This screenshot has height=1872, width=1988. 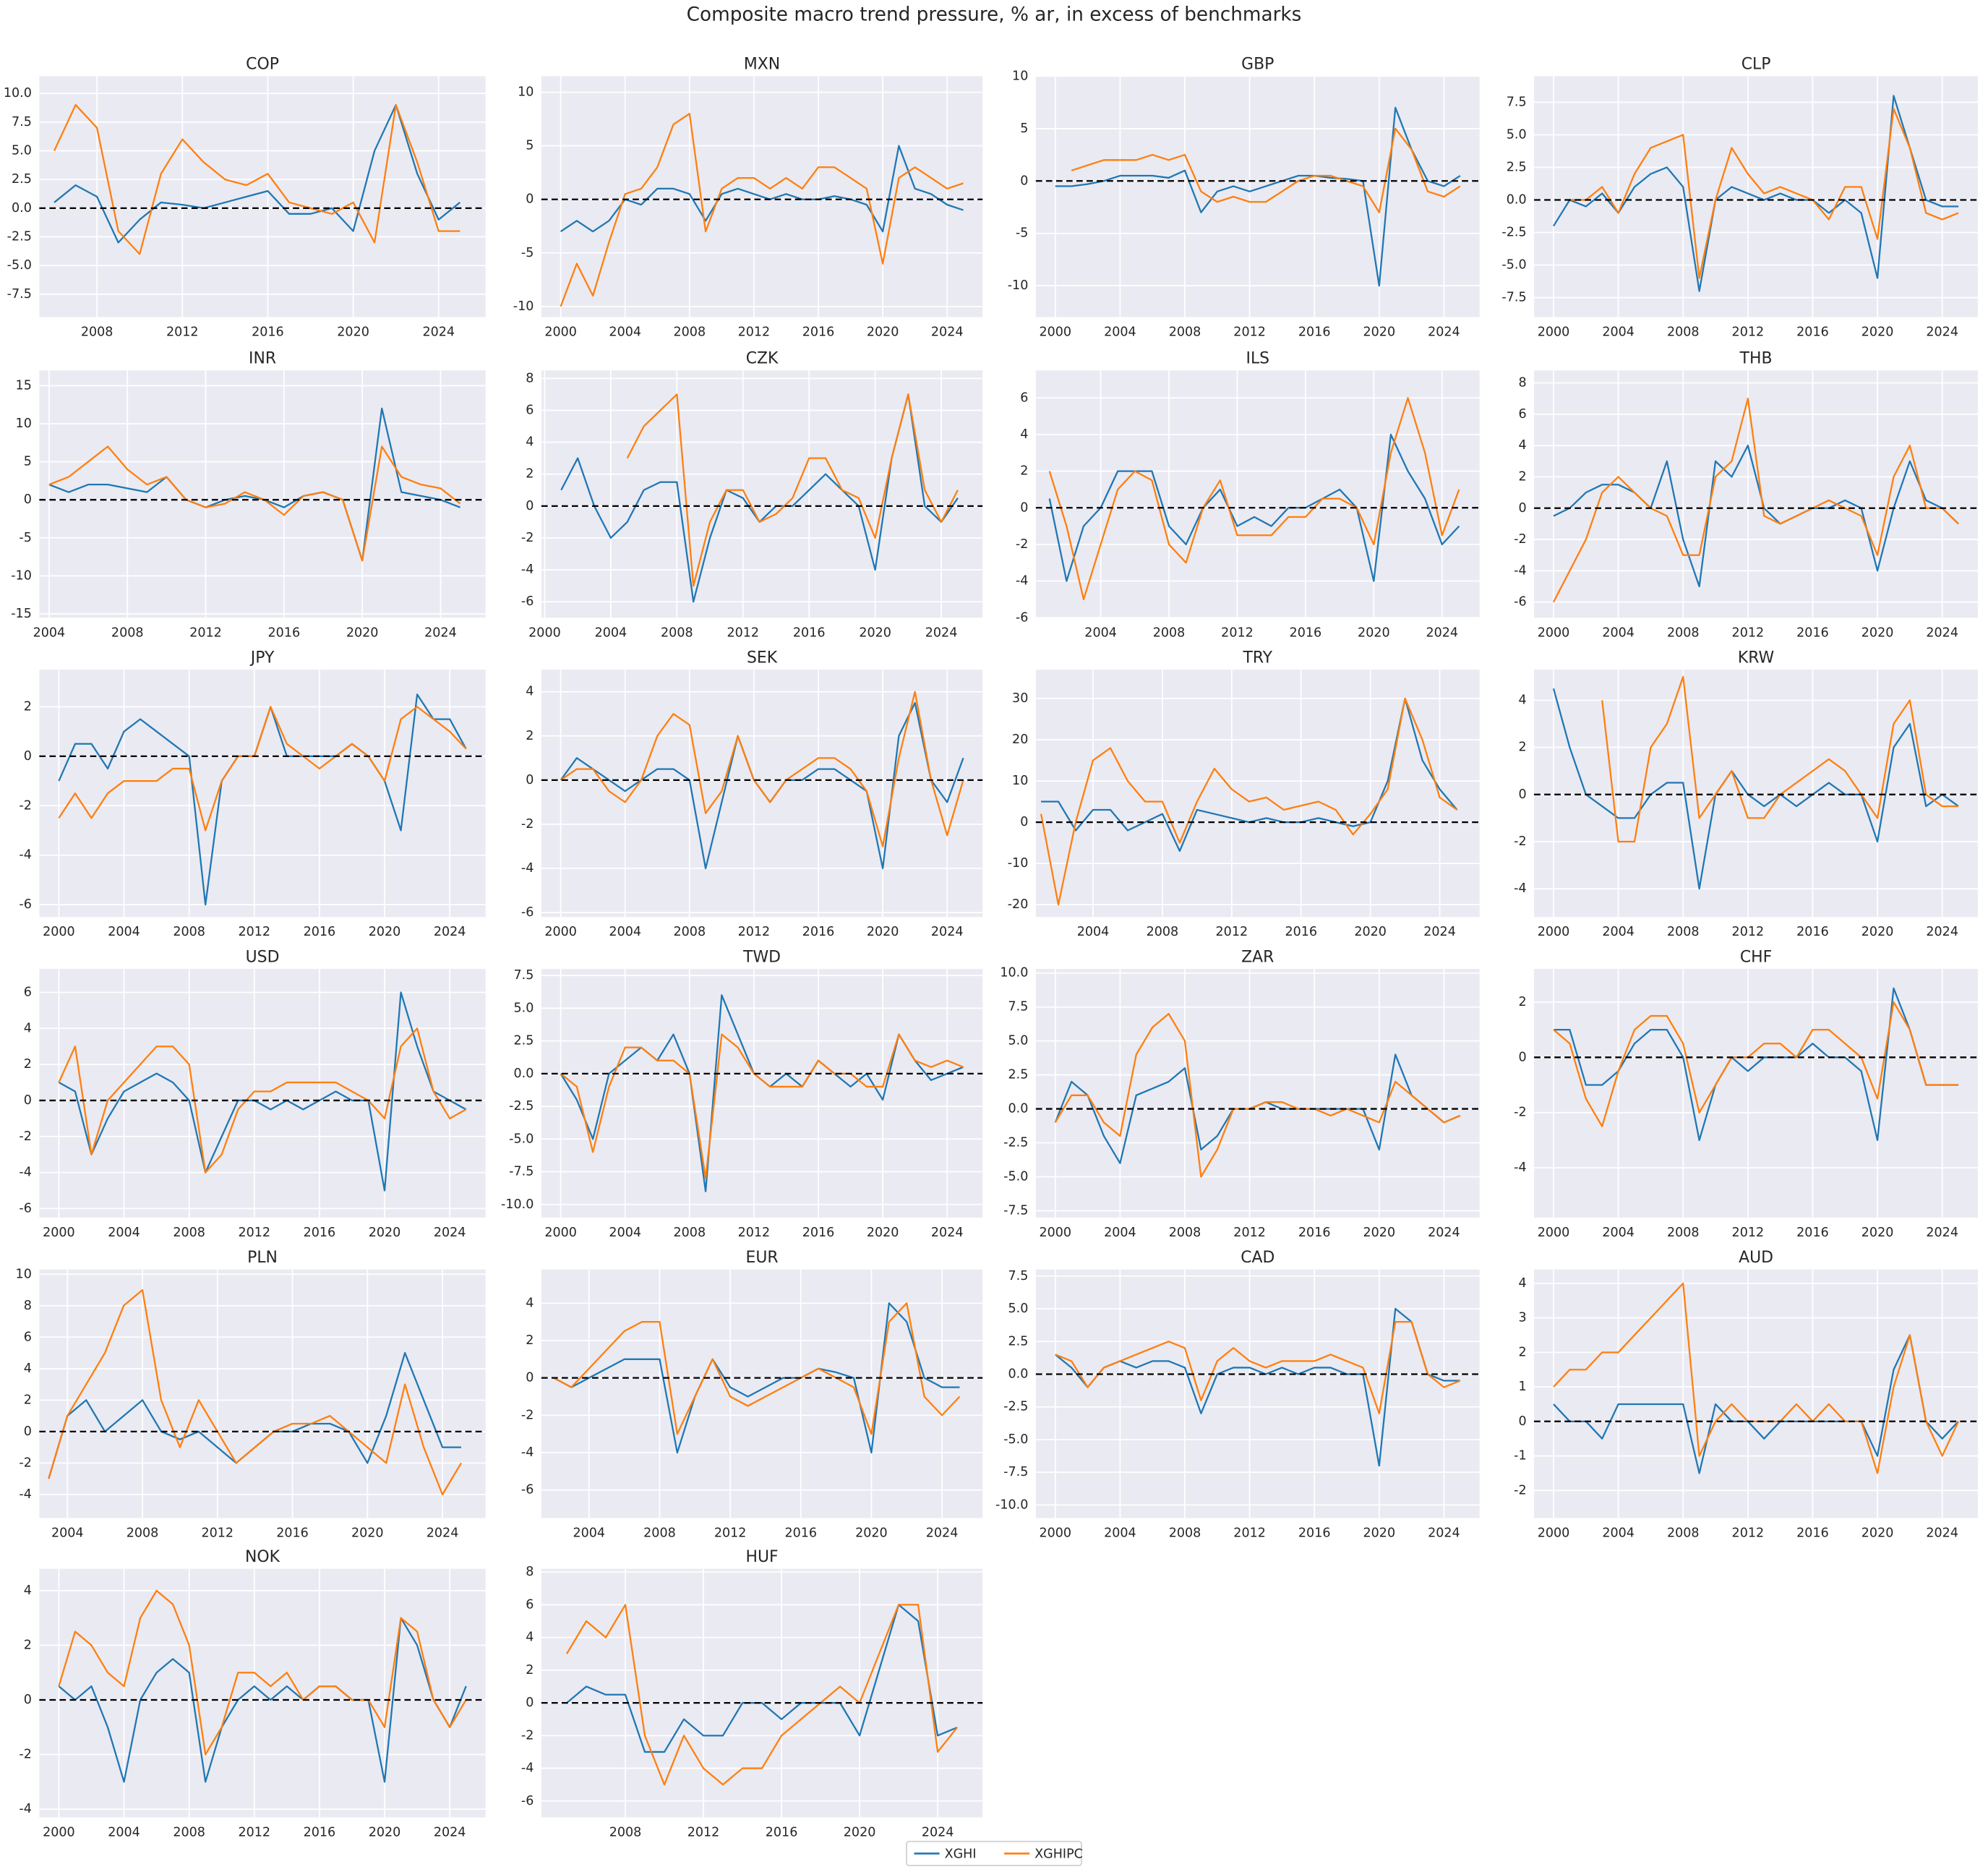 What do you see at coordinates (1244, 794) in the screenshot?
I see `panel: TRY 2004 2008 2012 2016 2020 2024 -20 -10 0 10 20 30` at bounding box center [1244, 794].